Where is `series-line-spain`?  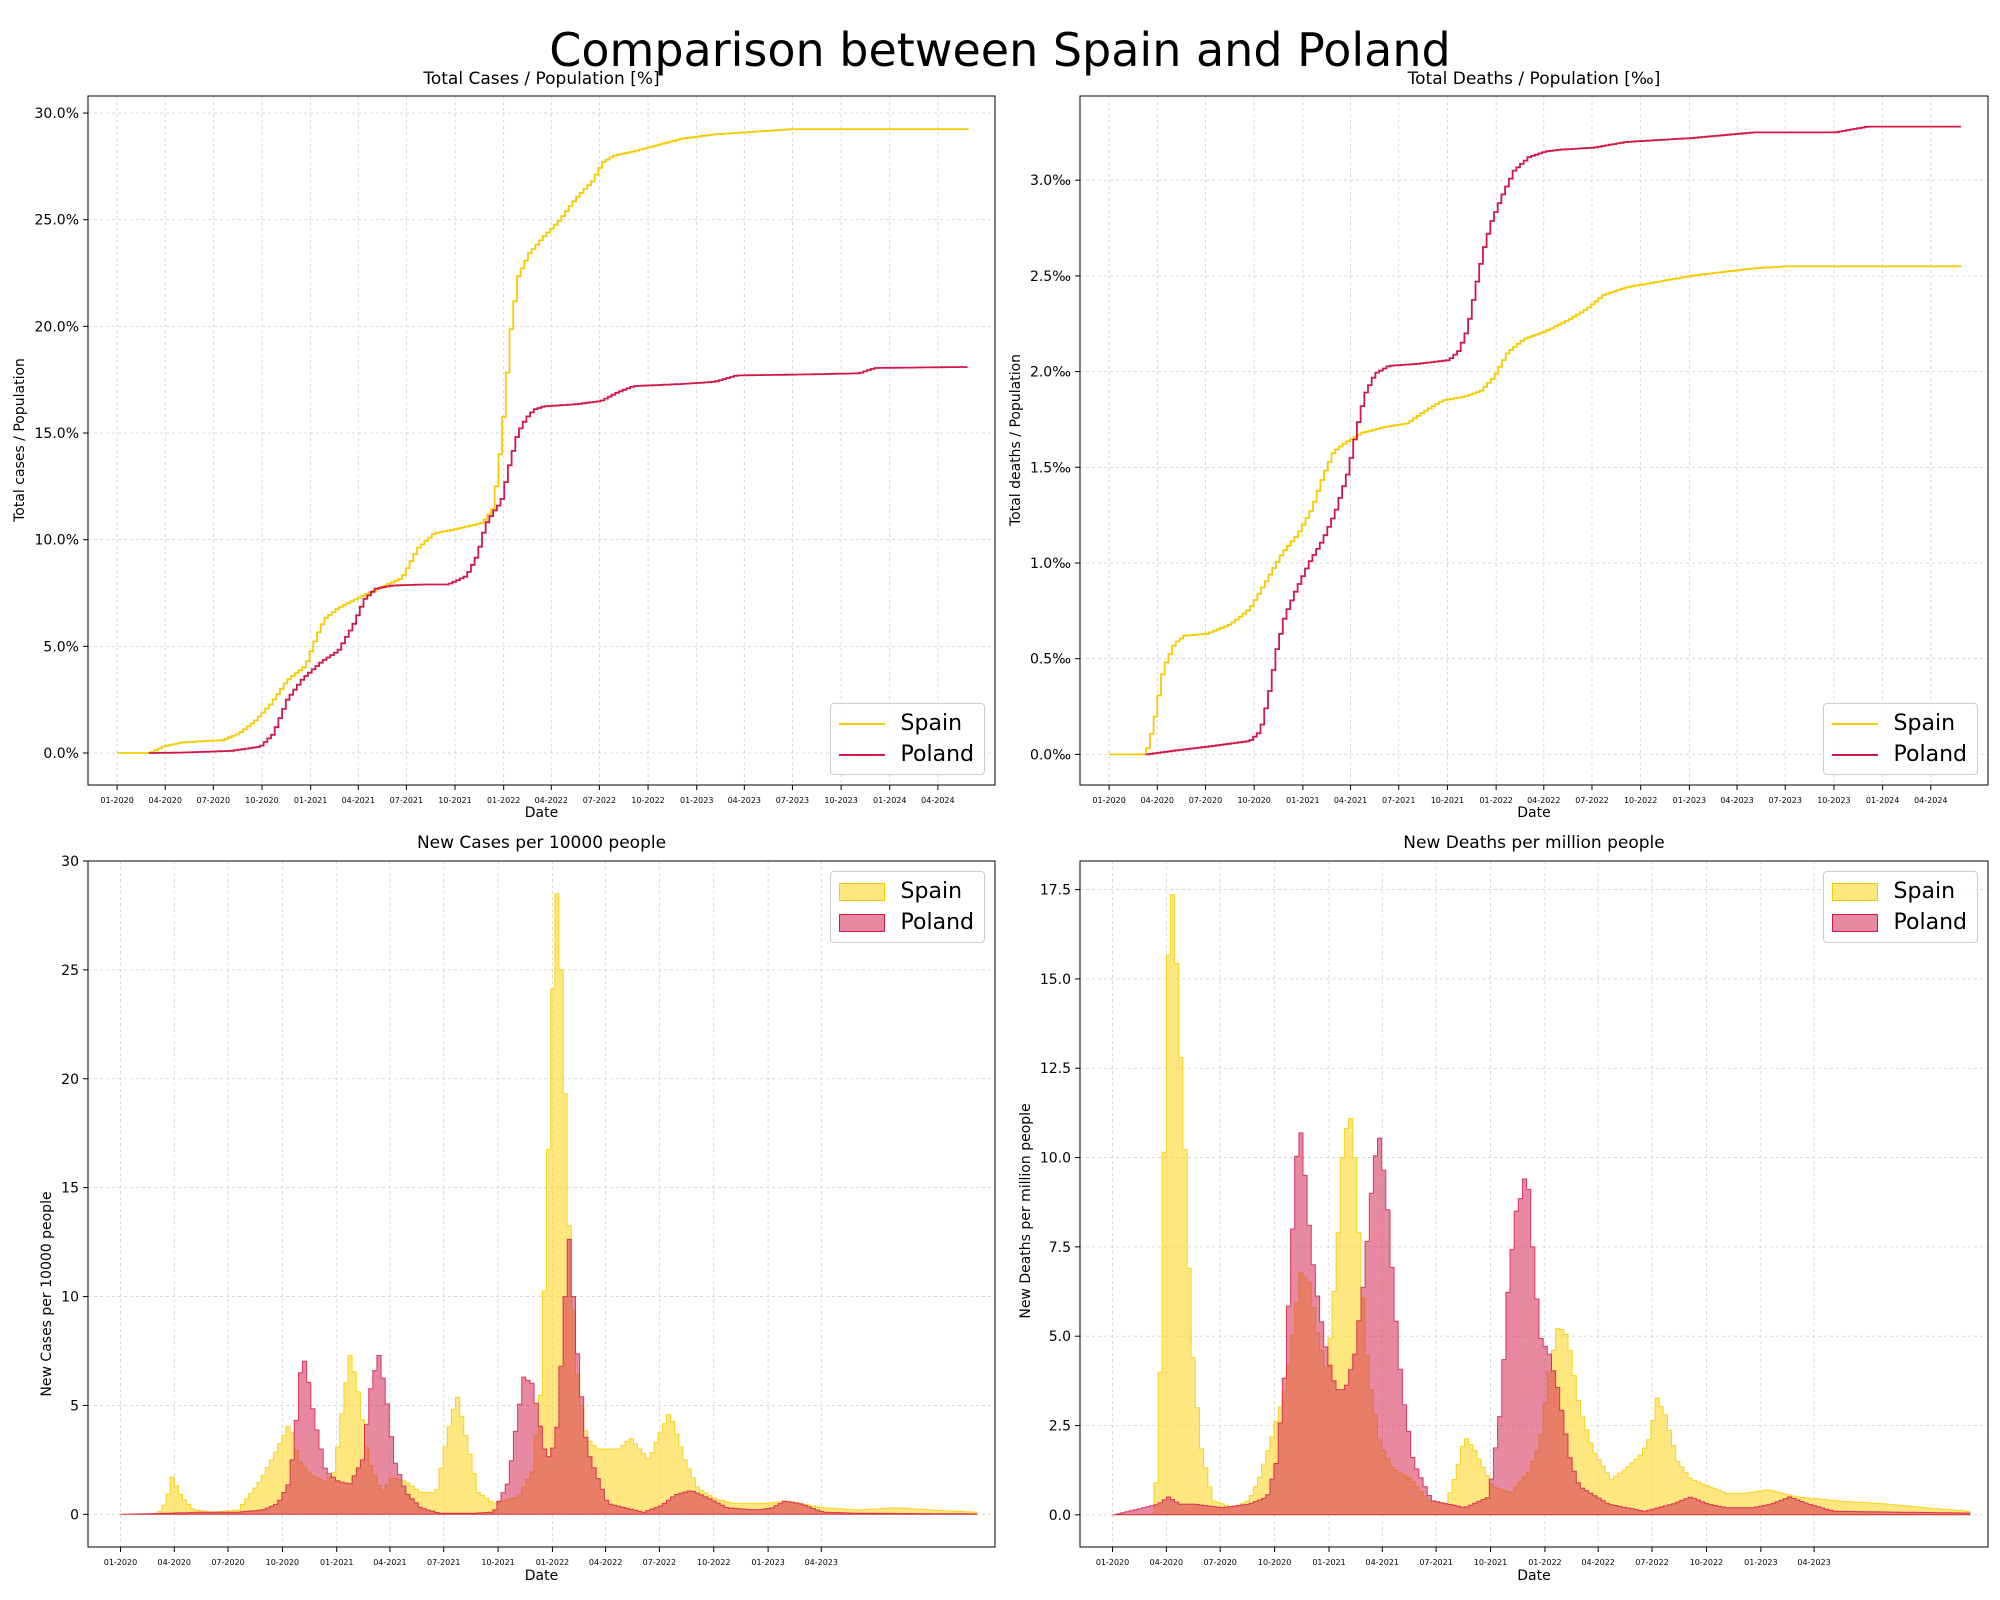 series-line-spain is located at coordinates (1535, 510).